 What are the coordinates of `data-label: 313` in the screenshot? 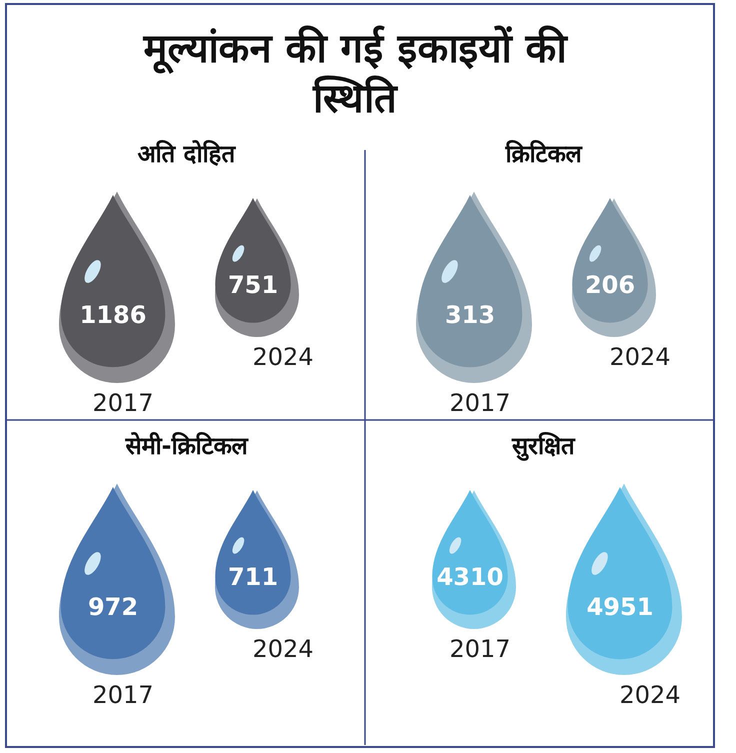 It's located at (470, 315).